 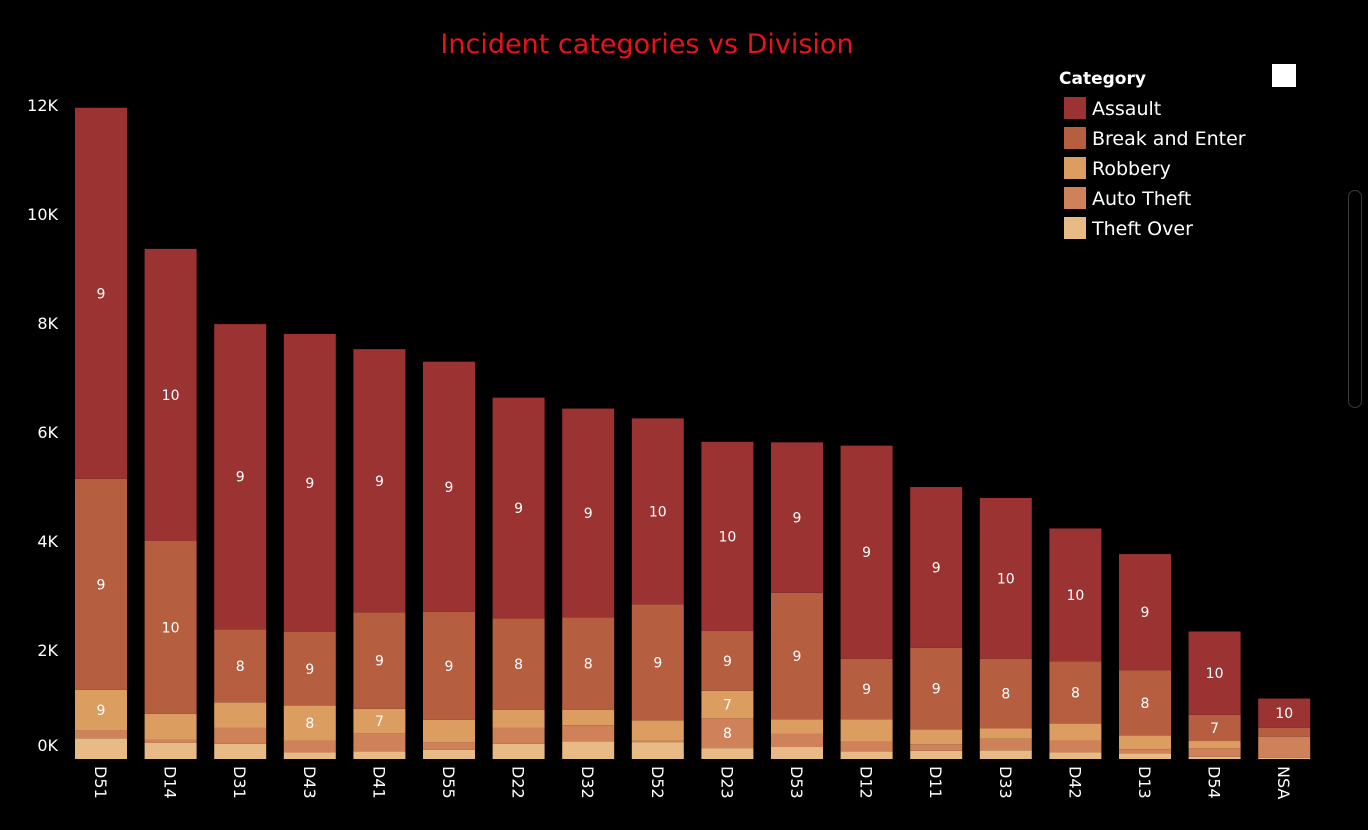 I want to click on legend-label: Robbery, so click(x=1131, y=169).